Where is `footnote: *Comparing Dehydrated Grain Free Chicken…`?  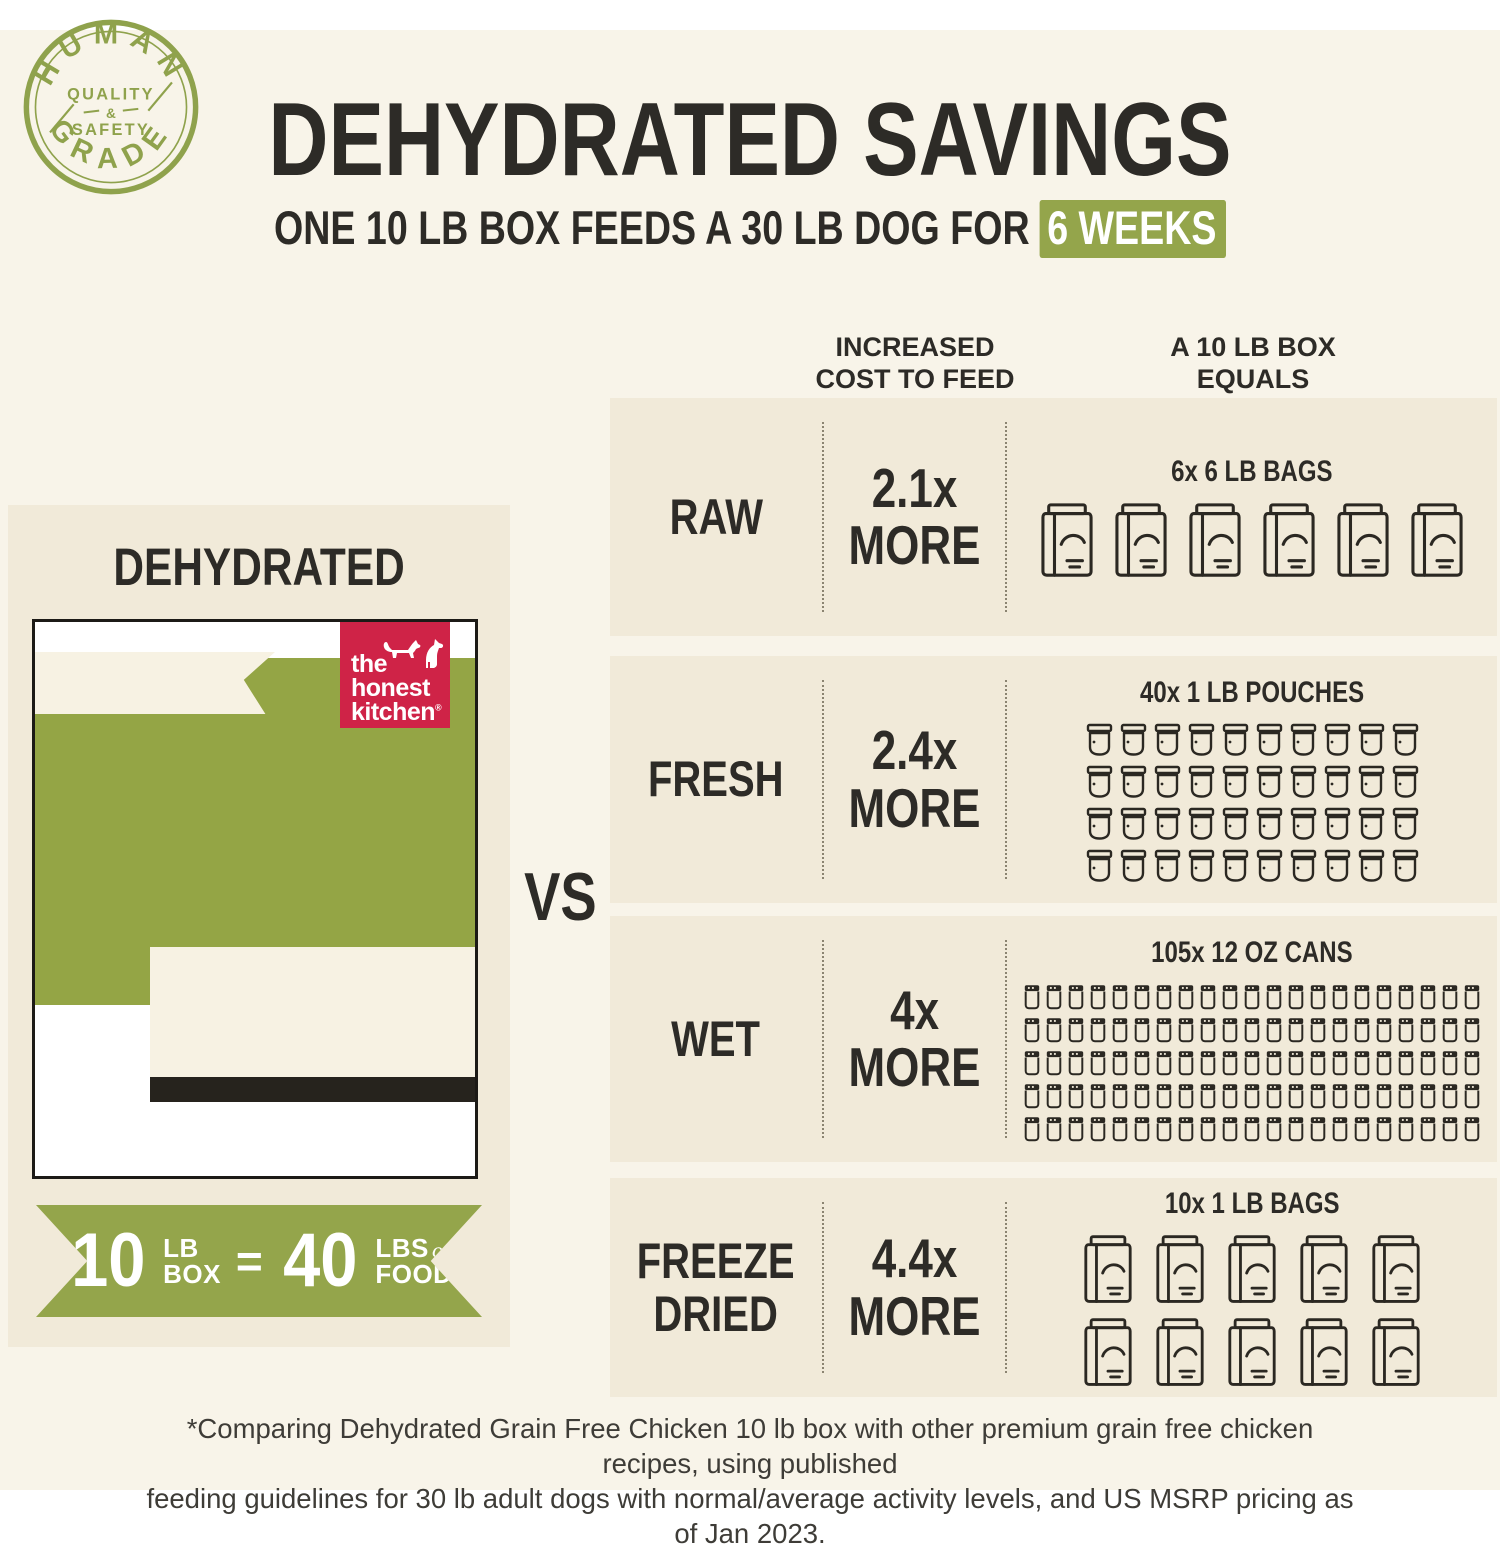
footnote: *Comparing Dehydrated Grain Free Chicken… is located at coordinates (750, 1481).